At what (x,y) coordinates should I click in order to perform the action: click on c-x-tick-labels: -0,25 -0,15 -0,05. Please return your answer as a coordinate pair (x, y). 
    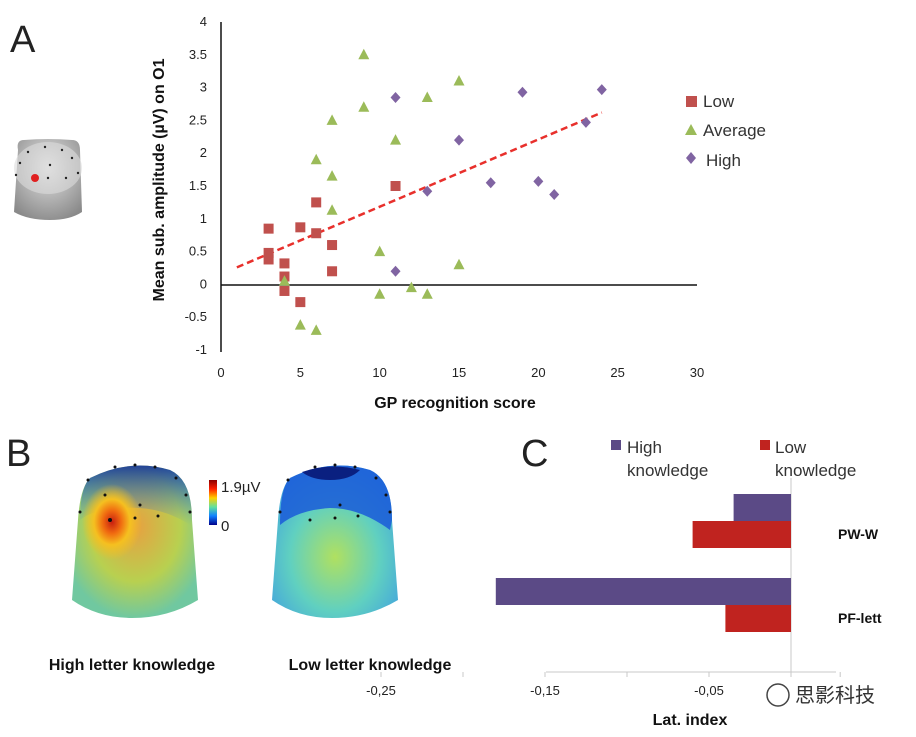
    Looking at the image, I should click on (545, 690).